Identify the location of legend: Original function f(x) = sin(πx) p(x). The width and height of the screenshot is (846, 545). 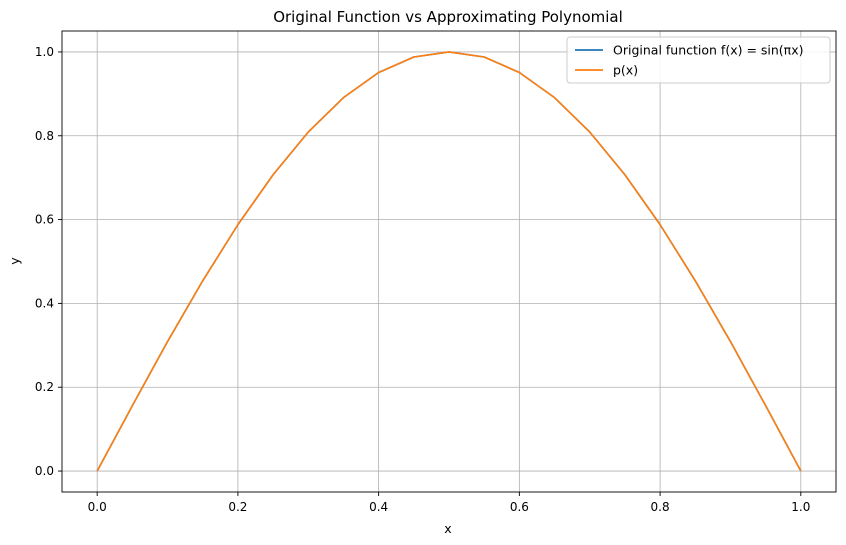
(698, 60).